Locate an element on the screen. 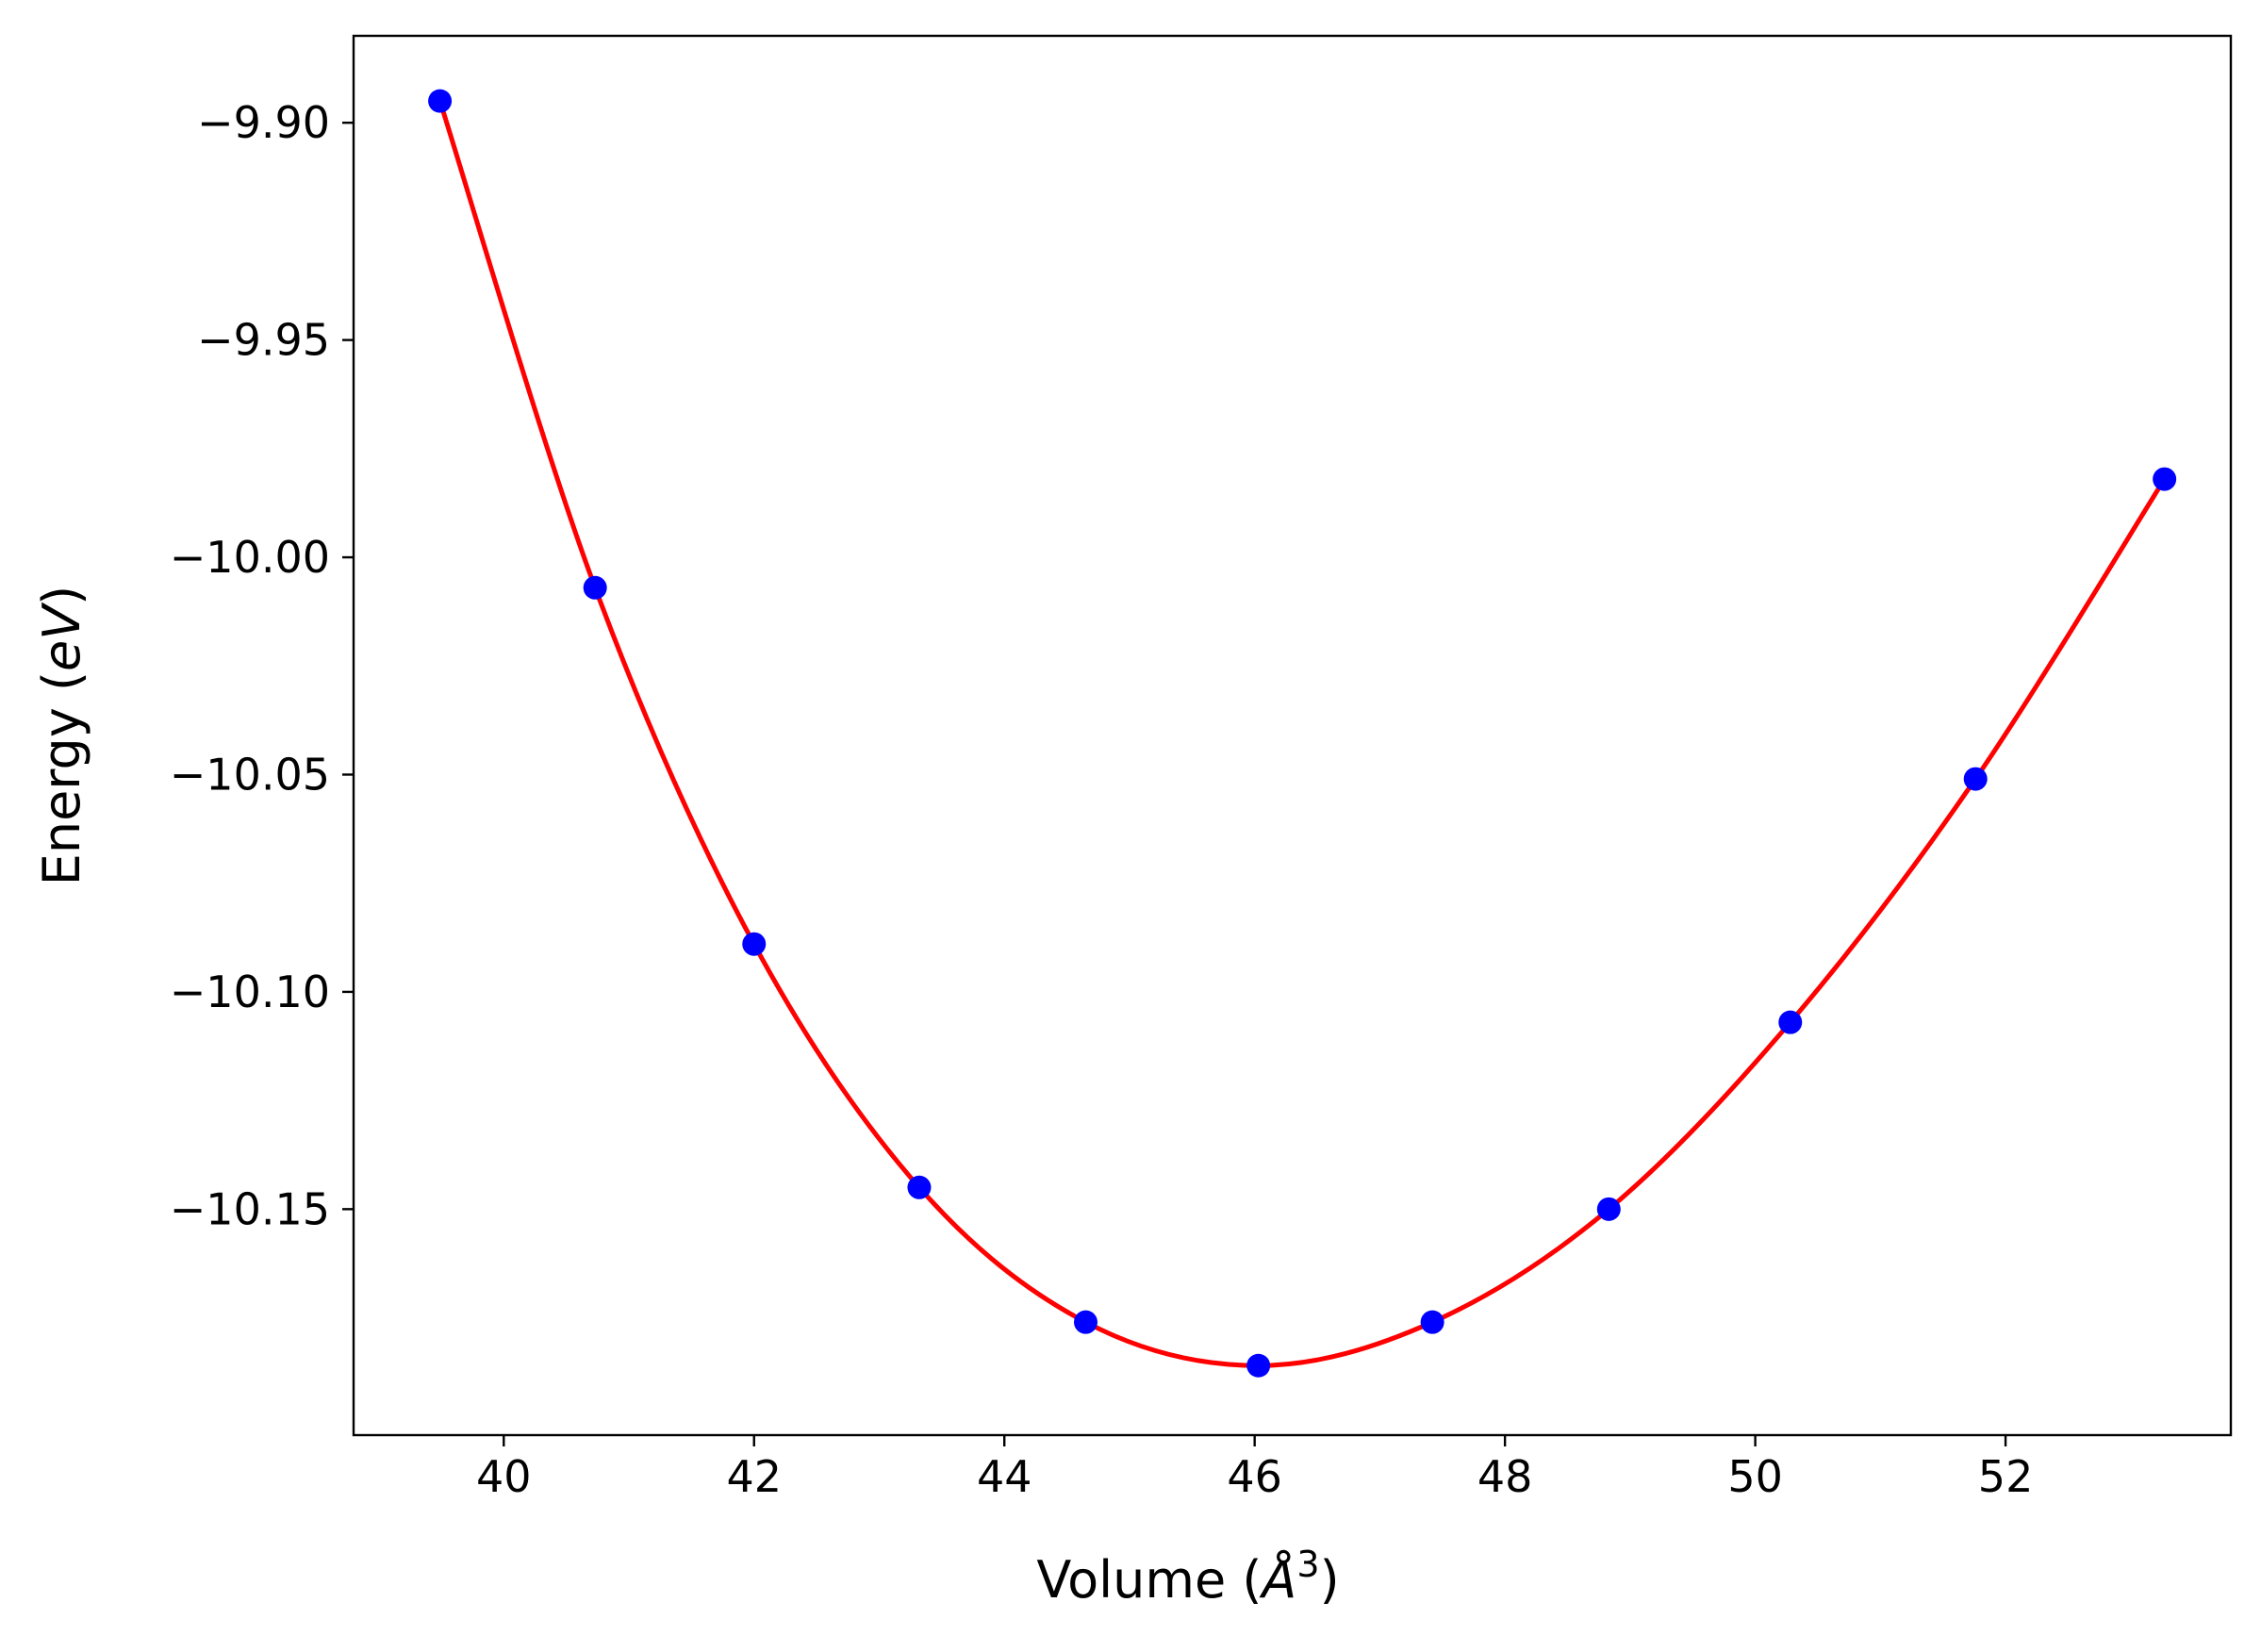 The height and width of the screenshot is (1652, 2261). x-axis-label-main: Volume ( is located at coordinates (1149, 1580).